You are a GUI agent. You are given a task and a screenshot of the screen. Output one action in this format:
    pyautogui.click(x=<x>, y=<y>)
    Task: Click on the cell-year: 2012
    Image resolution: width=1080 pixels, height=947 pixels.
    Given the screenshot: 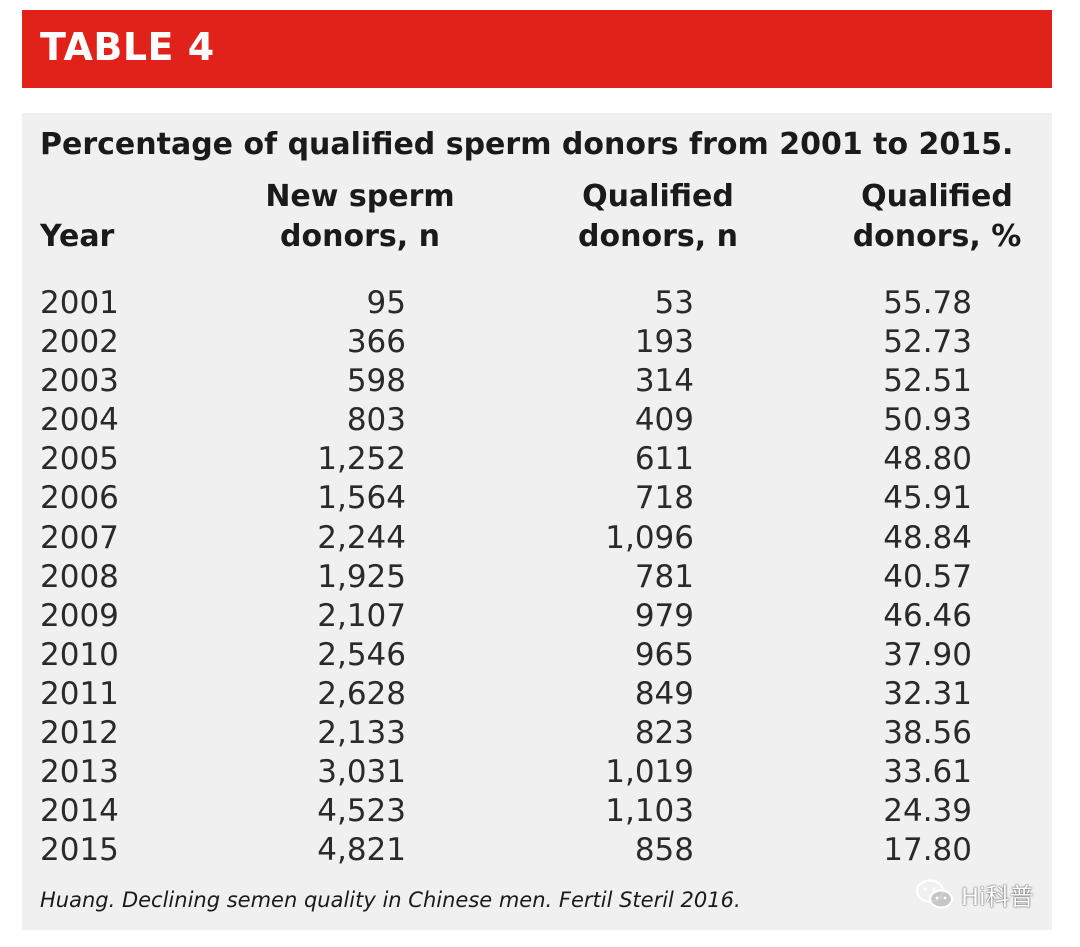 What is the action you would take?
    pyautogui.click(x=79, y=733)
    